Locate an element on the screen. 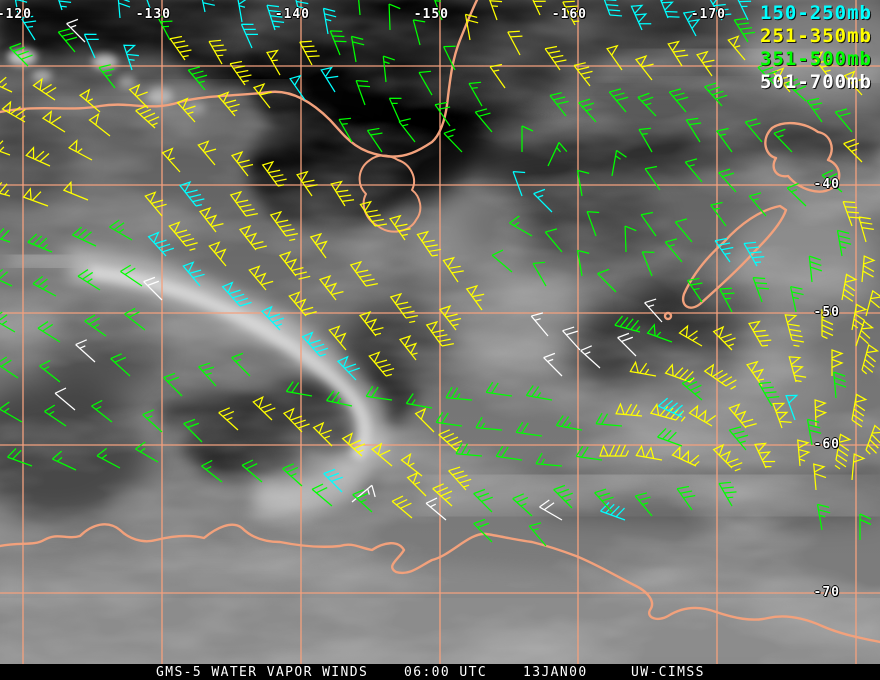 This screenshot has height=680, width=880. coastline-new-zealand-north is located at coordinates (802, 157).